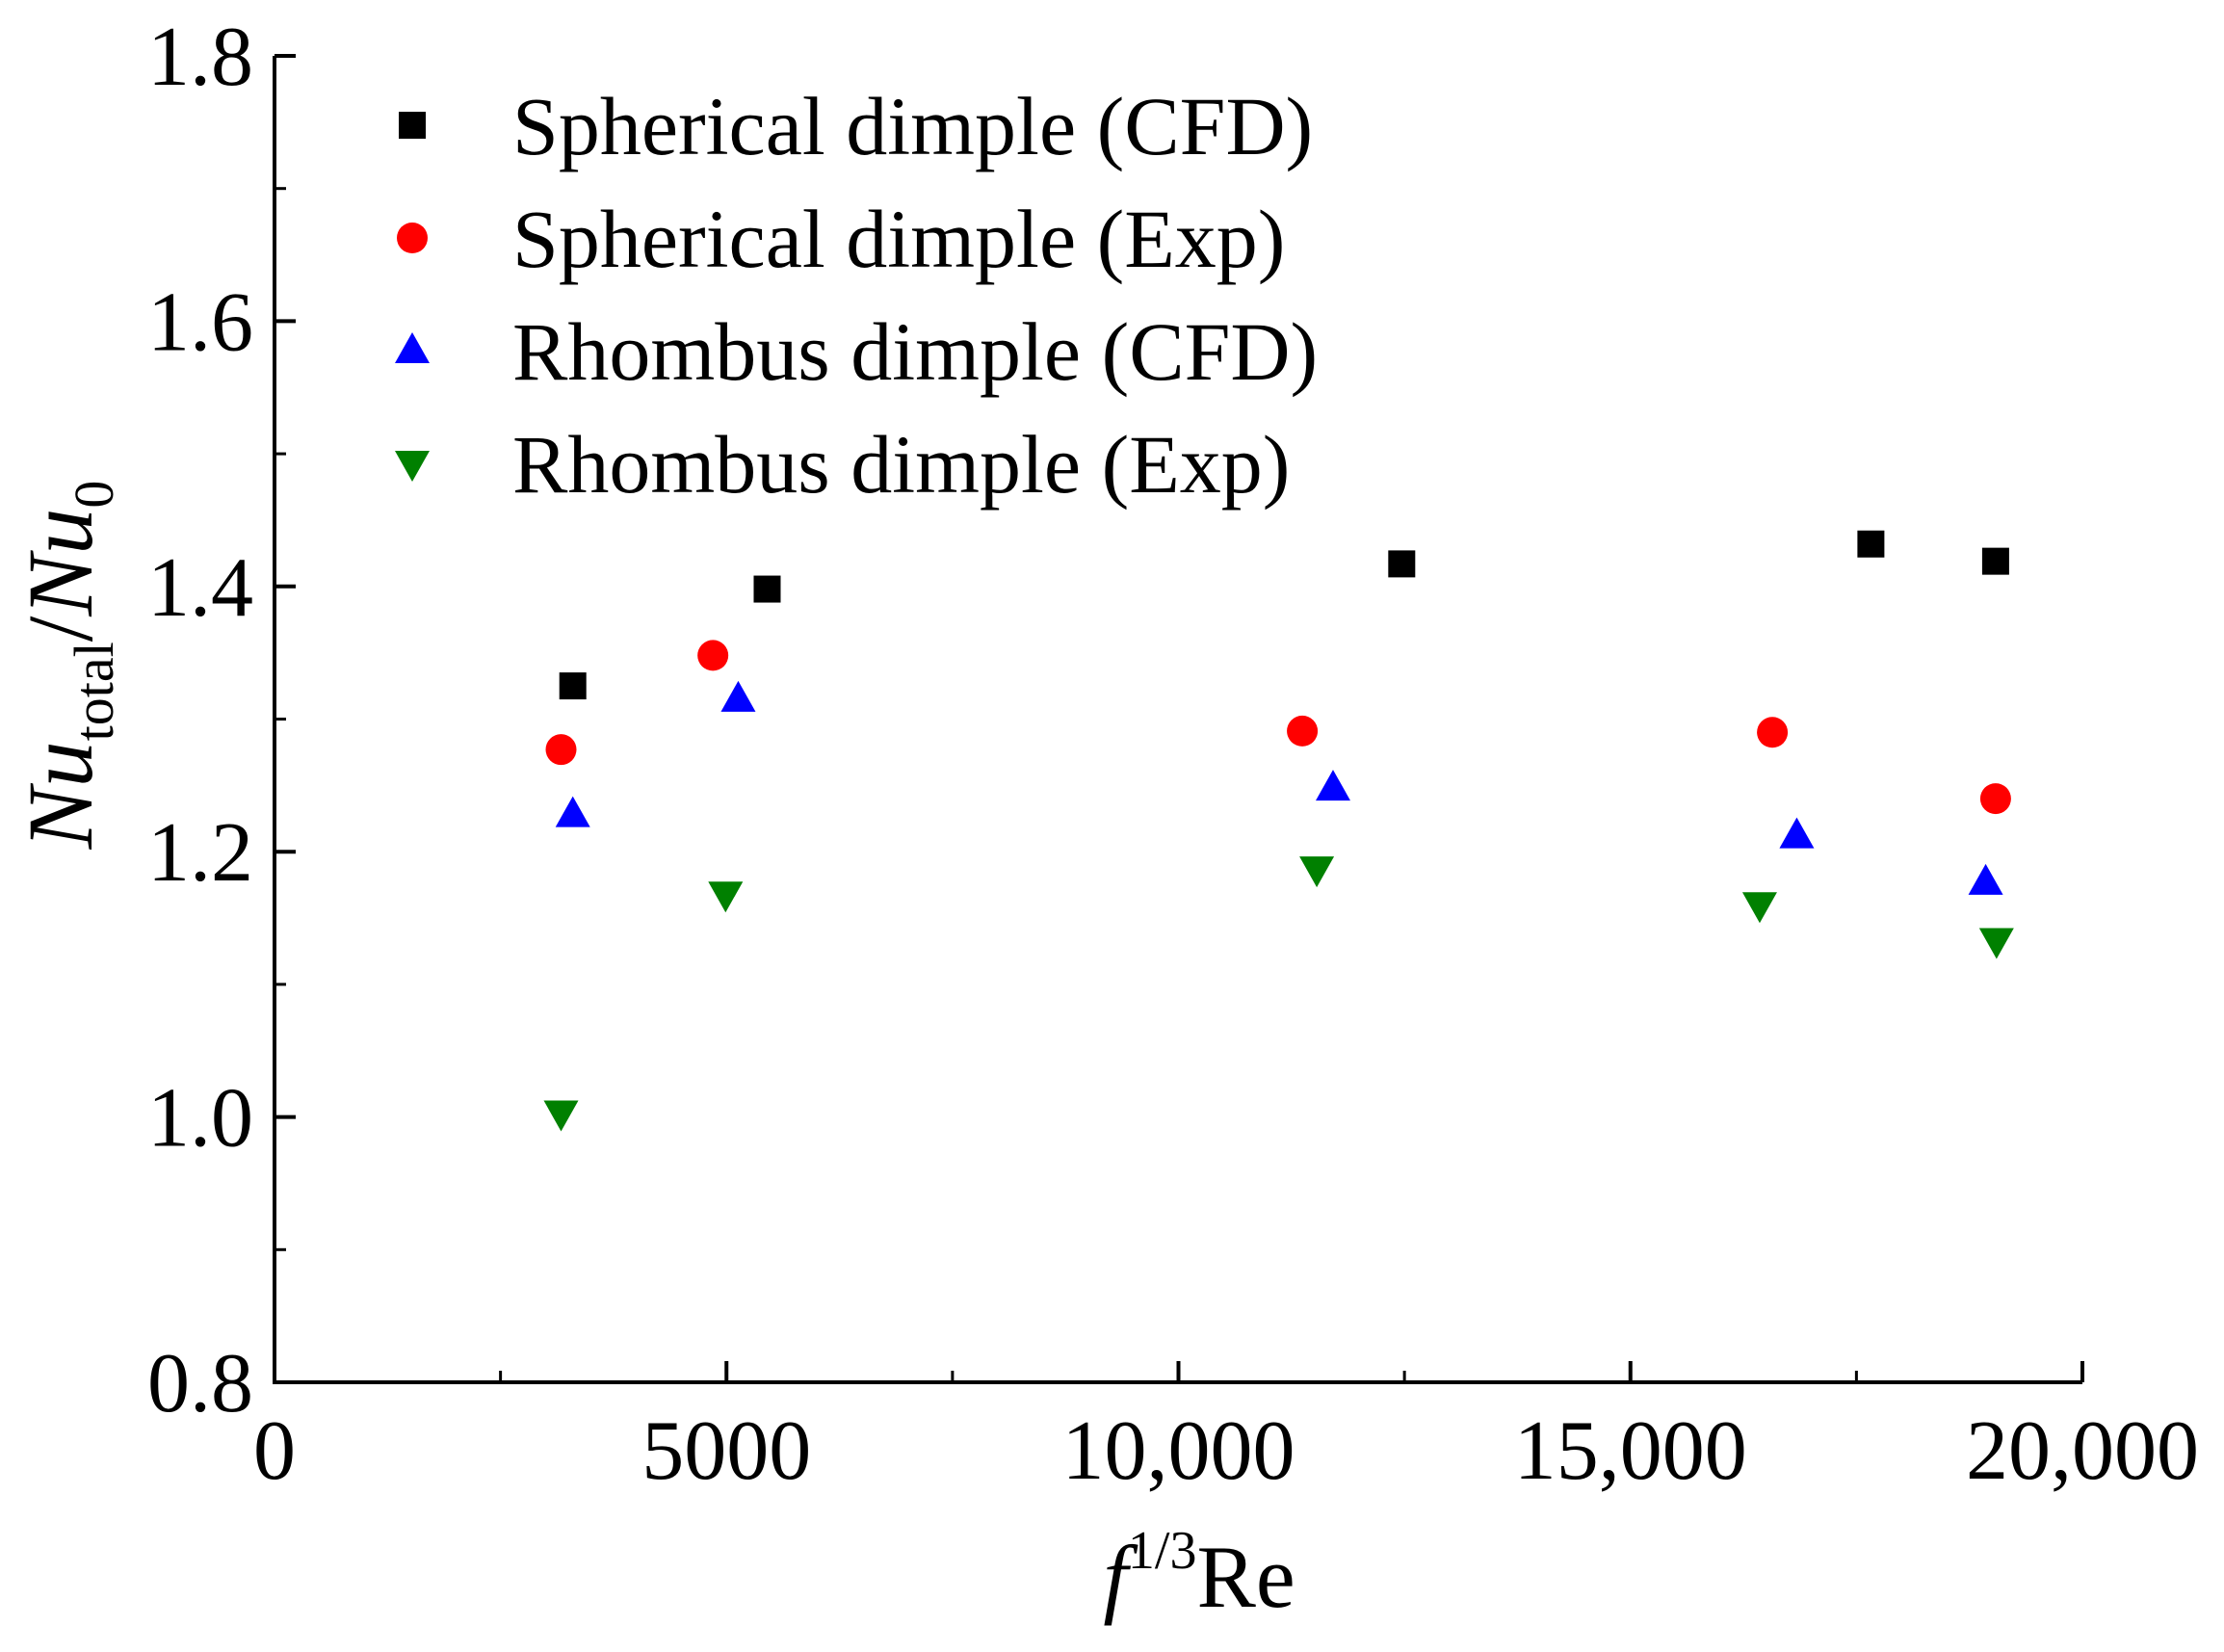  What do you see at coordinates (200, 853) in the screenshot?
I see `y-tick-label: 1.2` at bounding box center [200, 853].